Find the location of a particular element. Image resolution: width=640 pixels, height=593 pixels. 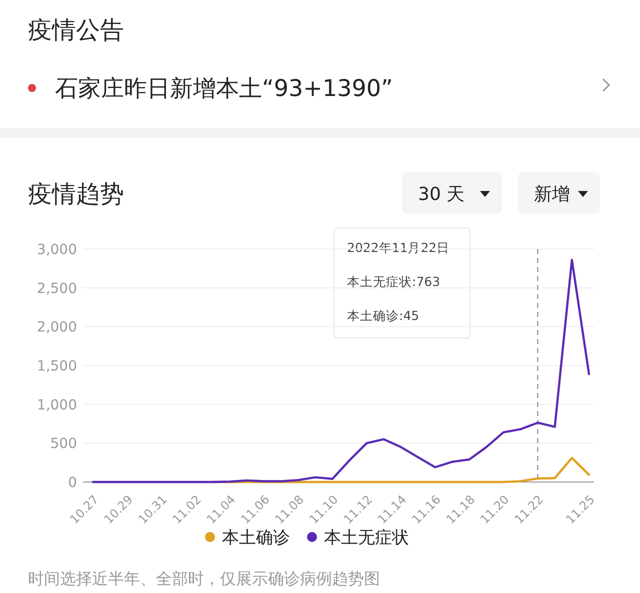

y-tick-label: 2,000 is located at coordinates (56, 328).